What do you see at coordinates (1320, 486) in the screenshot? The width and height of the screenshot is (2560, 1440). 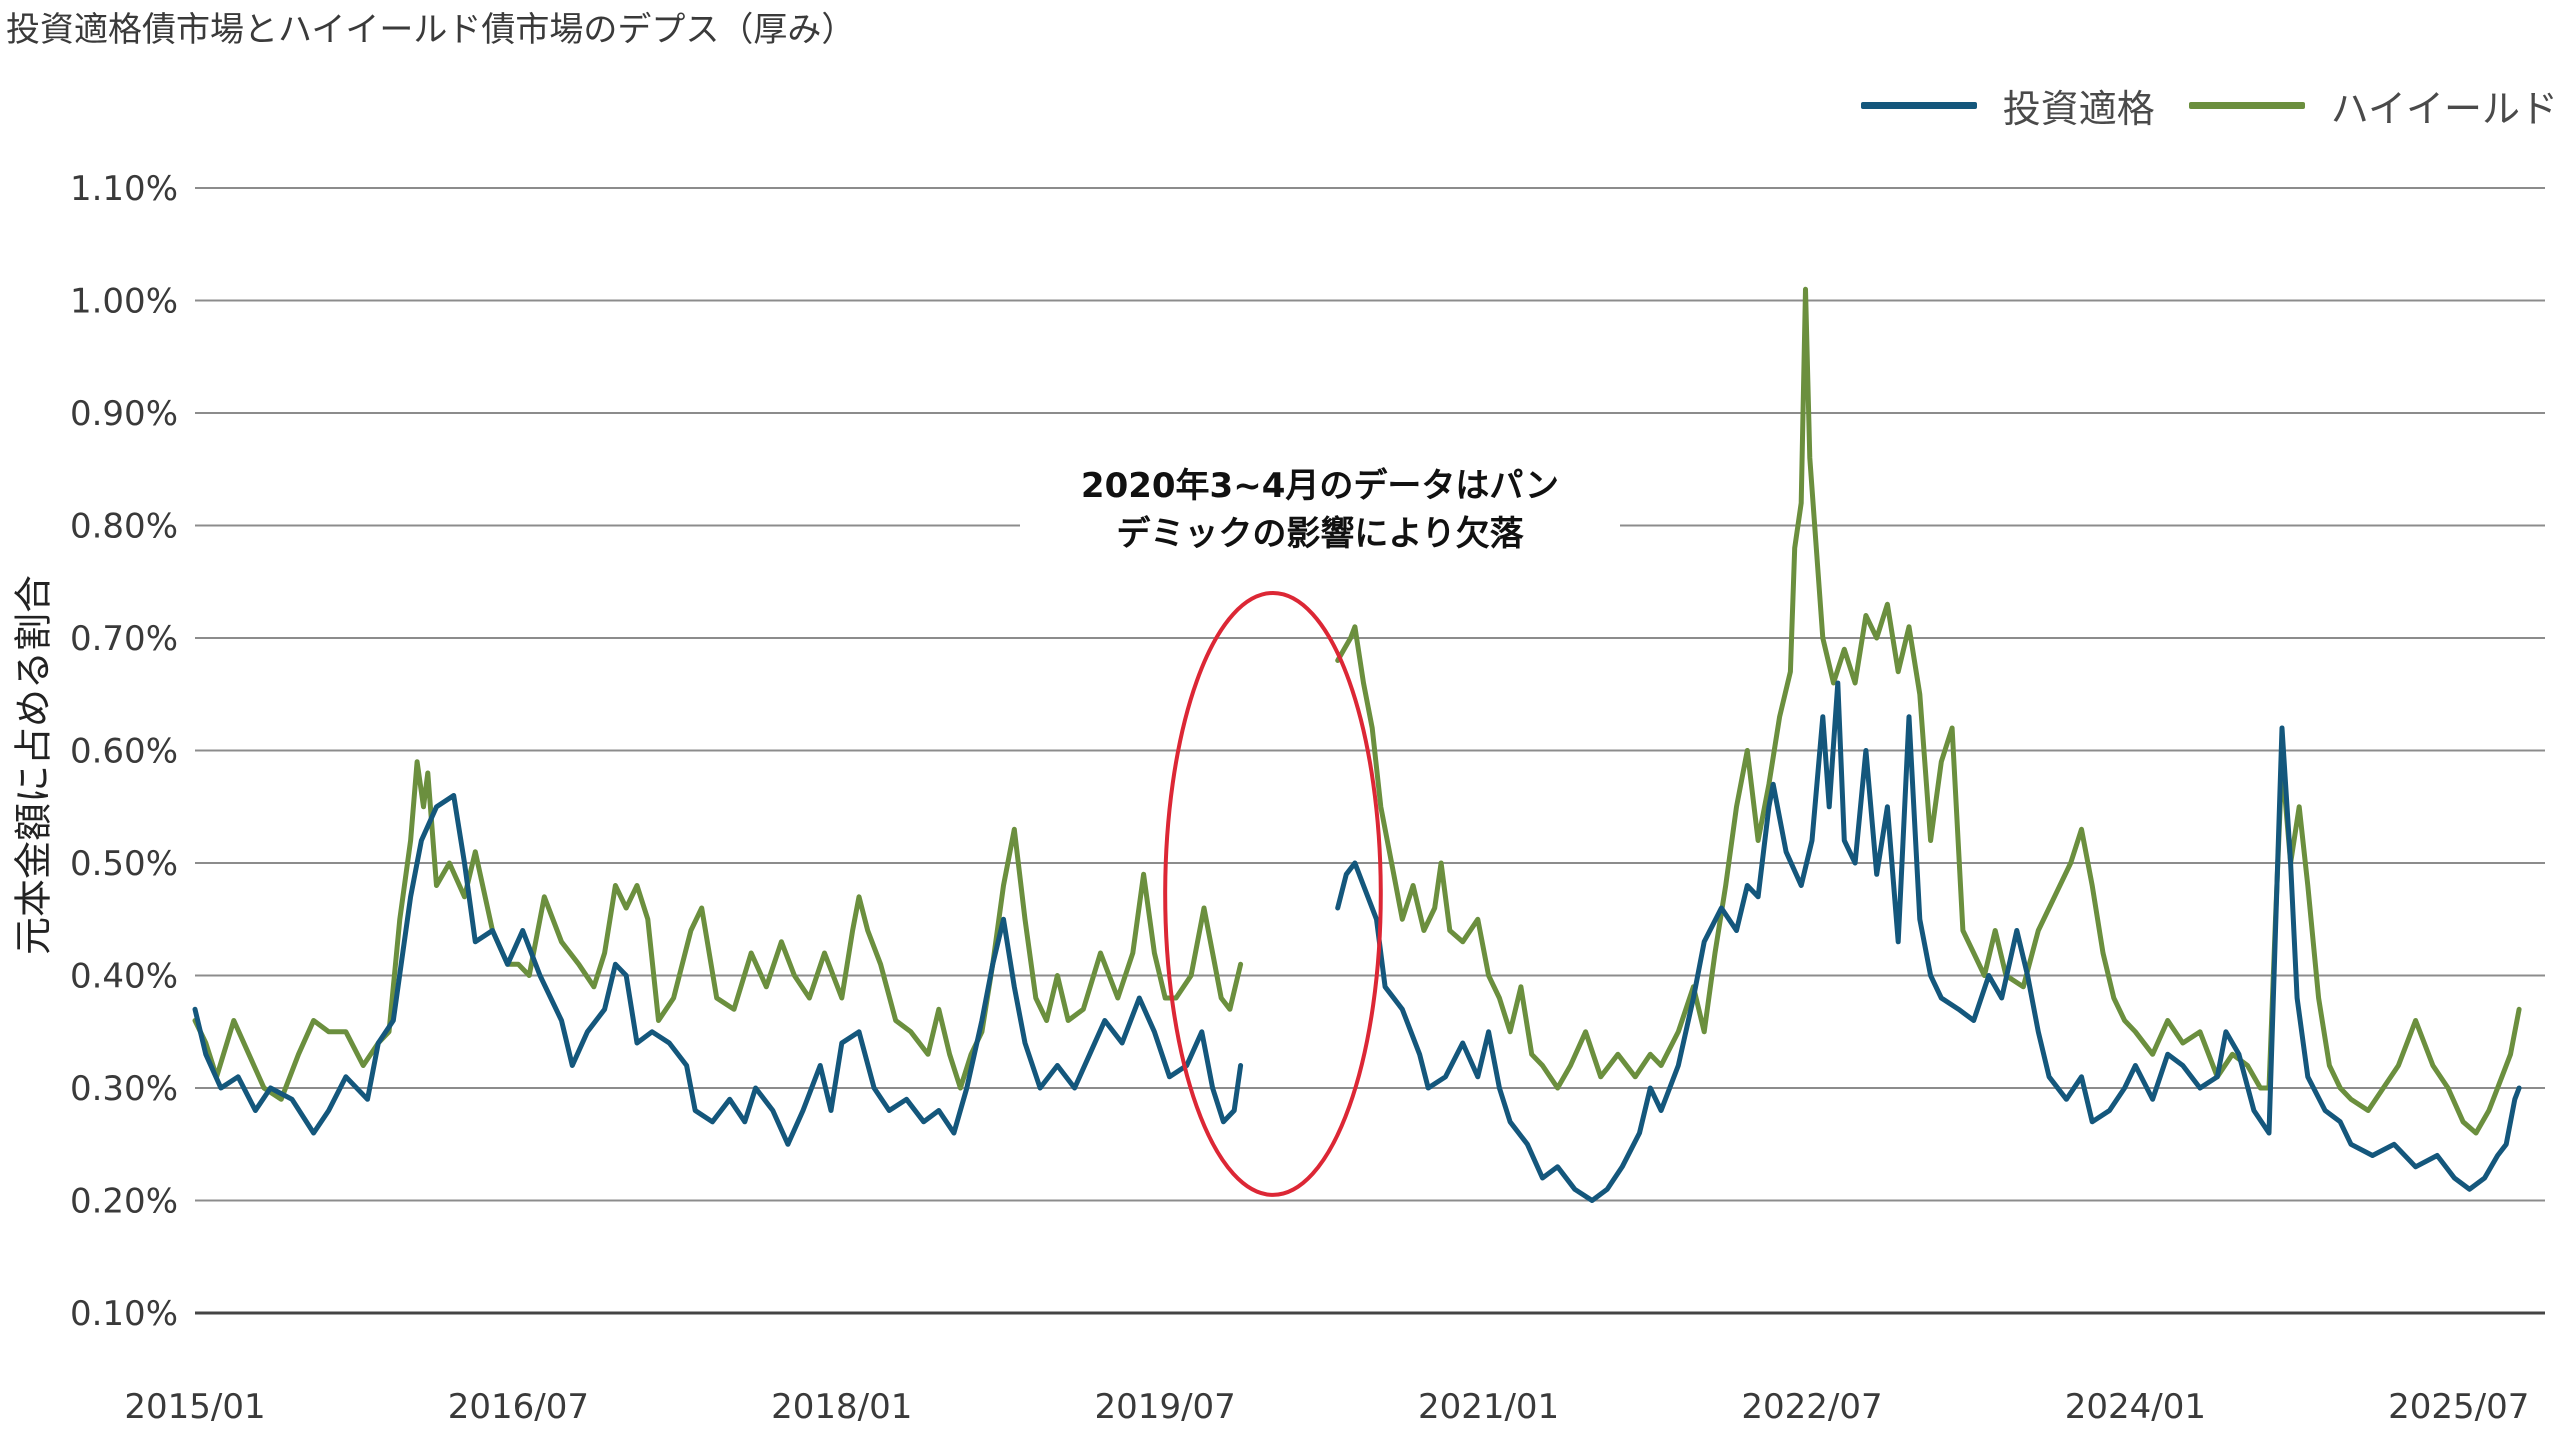 I see `annotation-line-1: 2020年3~4月のデータはパン` at bounding box center [1320, 486].